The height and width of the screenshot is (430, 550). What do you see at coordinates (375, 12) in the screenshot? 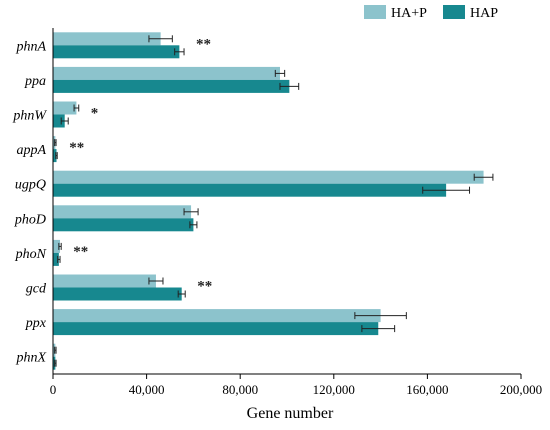
I see `legend-swatch-ha-p` at bounding box center [375, 12].